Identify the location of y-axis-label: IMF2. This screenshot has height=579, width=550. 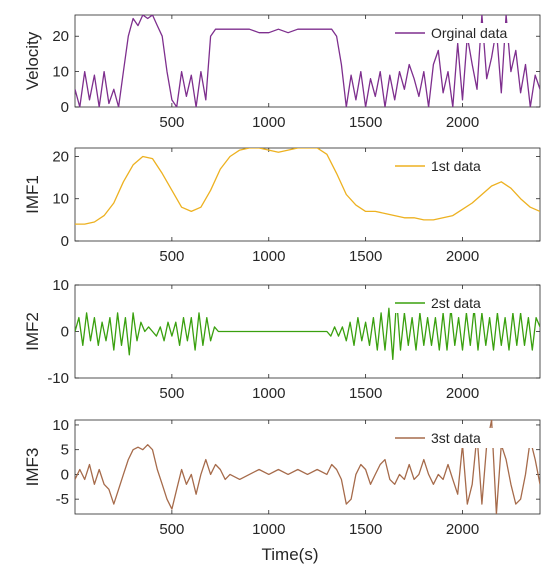
(32, 331).